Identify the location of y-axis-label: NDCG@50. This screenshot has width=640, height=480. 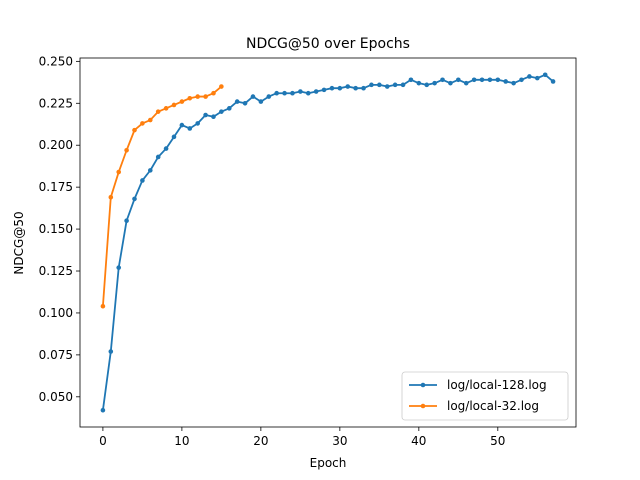
(19, 242).